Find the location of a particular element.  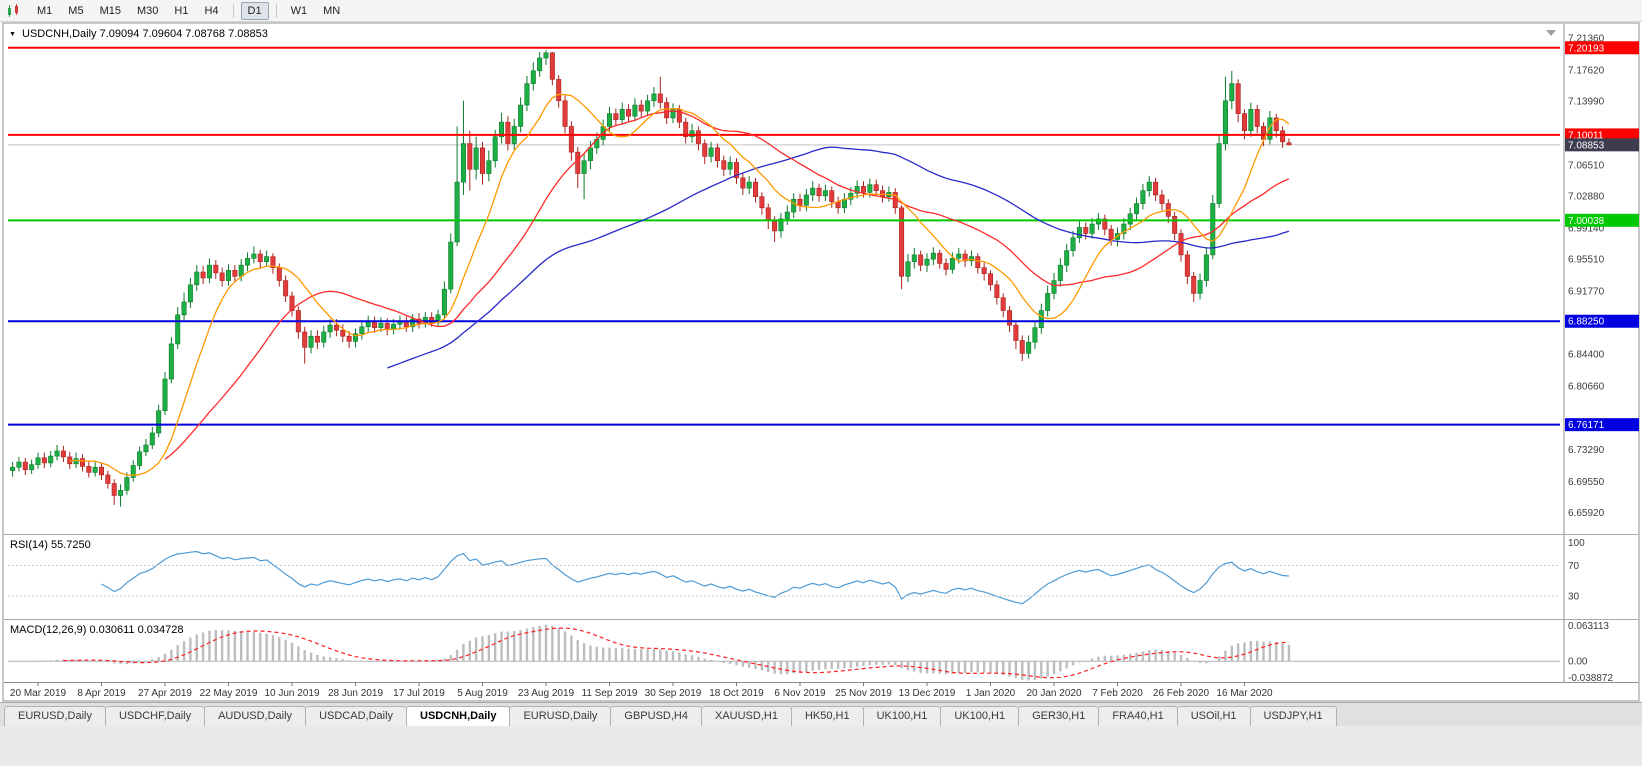

svg-text: 7.08853 is located at coordinates (1586, 145).